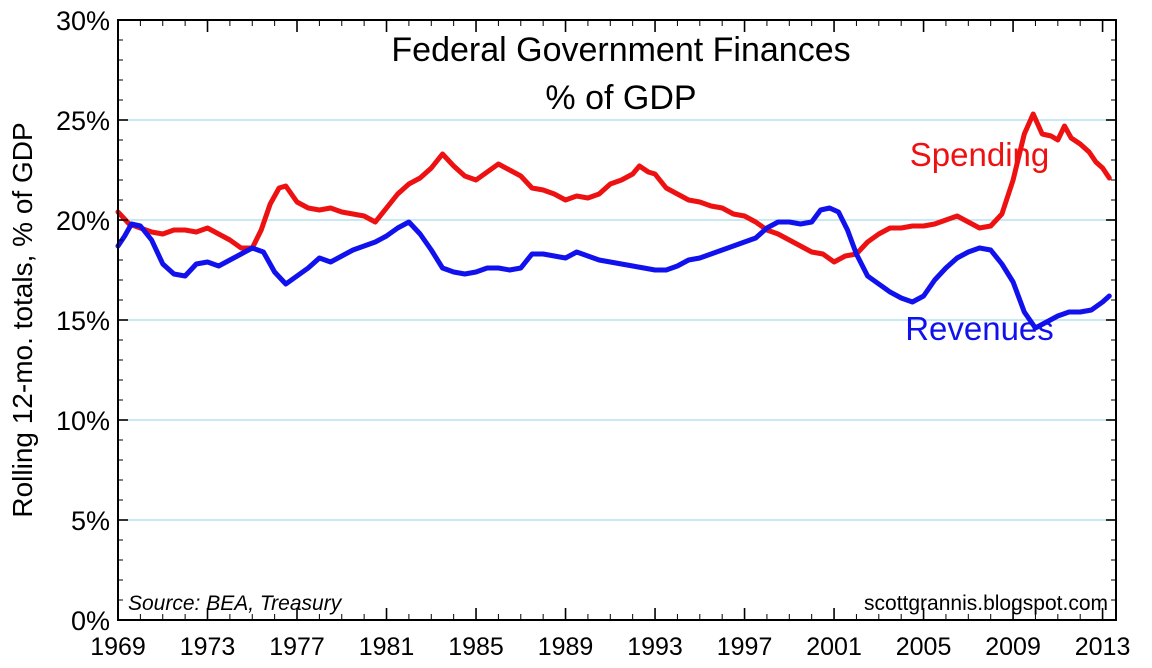 The height and width of the screenshot is (668, 1152). I want to click on x-tick-label: 1981, so click(387, 647).